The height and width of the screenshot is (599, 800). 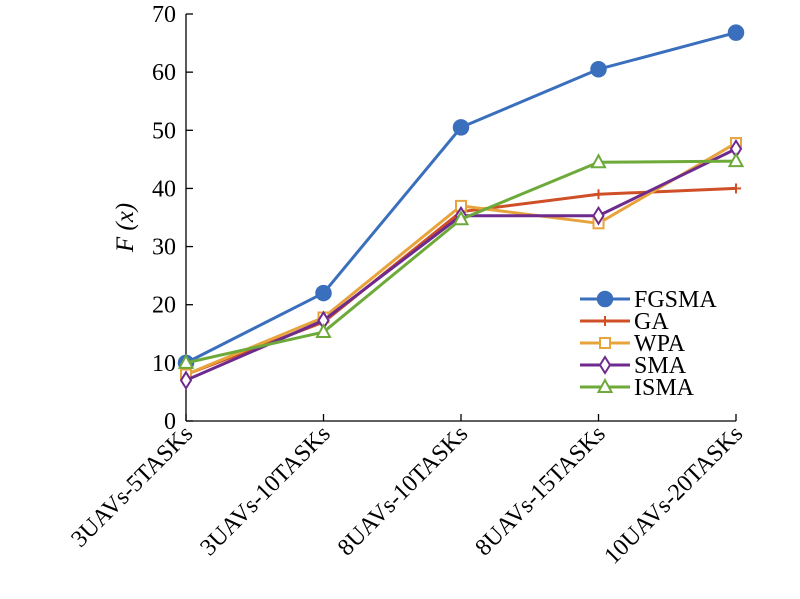 What do you see at coordinates (651, 322) in the screenshot?
I see `legend-label-ga: GA` at bounding box center [651, 322].